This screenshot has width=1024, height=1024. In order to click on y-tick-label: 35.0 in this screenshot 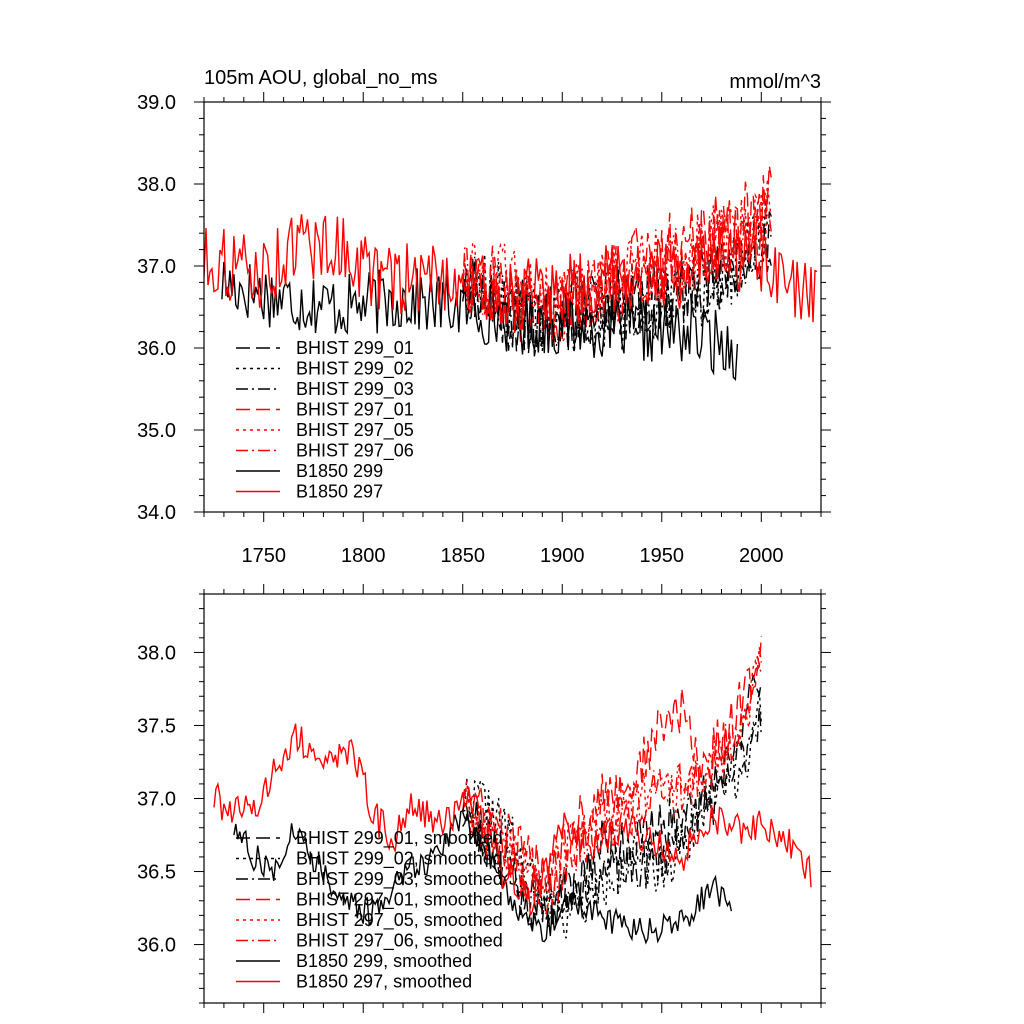, I will do `click(156, 431)`.